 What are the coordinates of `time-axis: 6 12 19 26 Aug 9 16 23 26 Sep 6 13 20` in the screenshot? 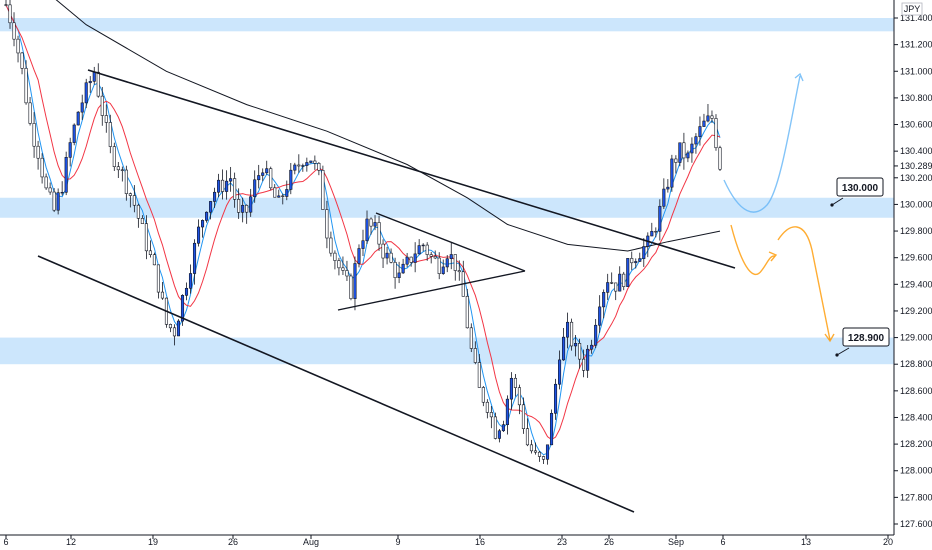 It's located at (447, 540).